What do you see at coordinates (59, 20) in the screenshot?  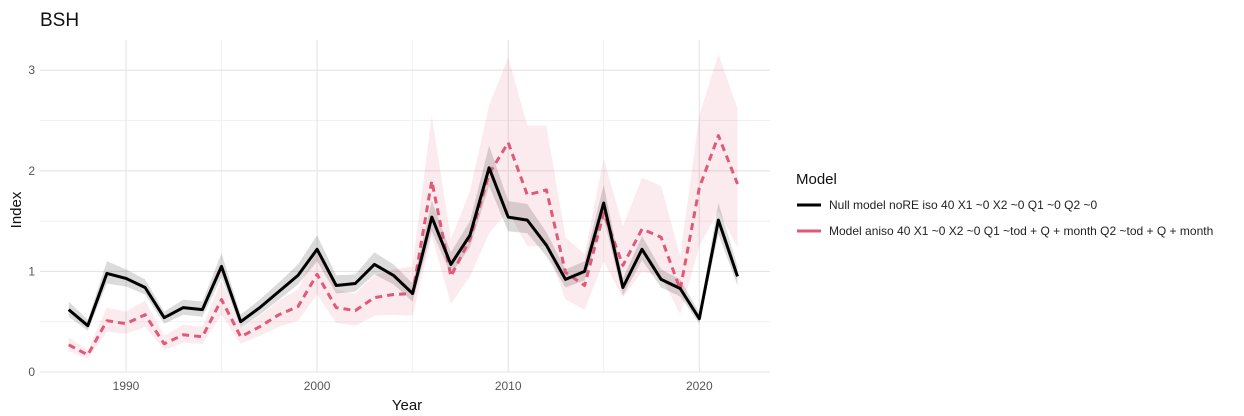 I see `chart-title: BSH` at bounding box center [59, 20].